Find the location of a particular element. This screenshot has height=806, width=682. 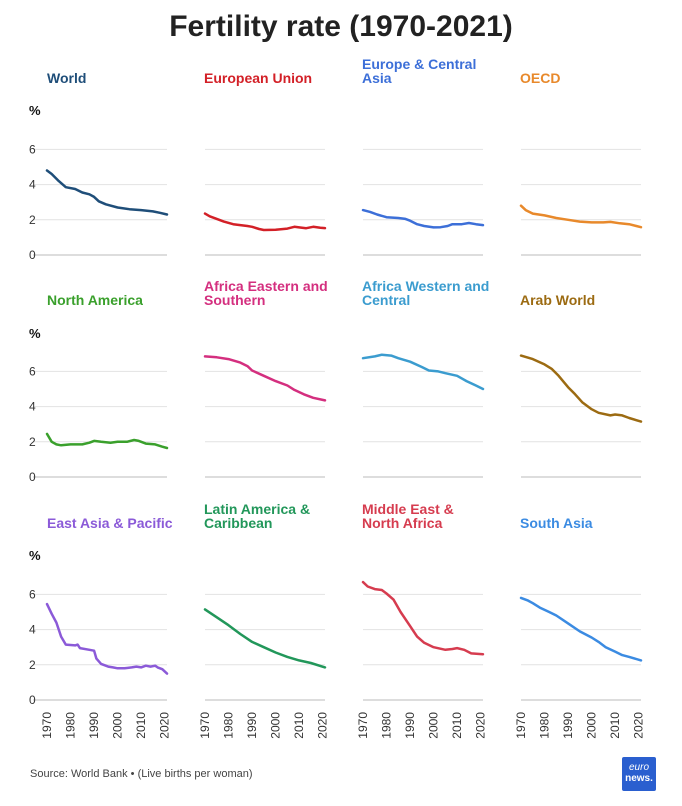

panel-title-oecd: OECD is located at coordinates (540, 78).